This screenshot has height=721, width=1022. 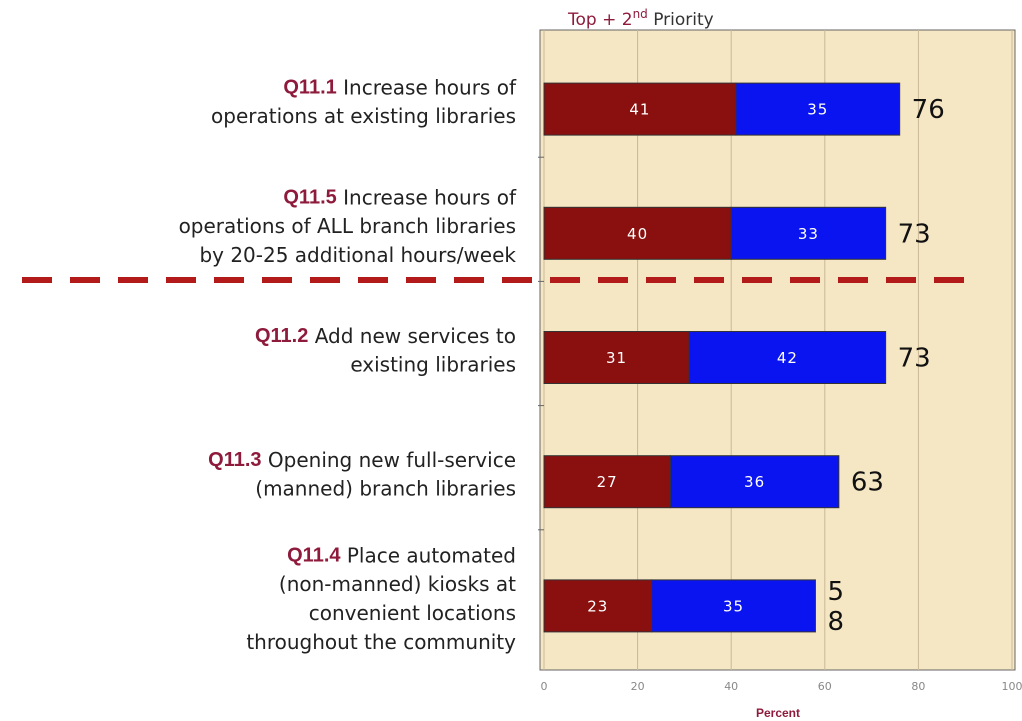 I want to click on category-label: throughout the community, so click(x=381, y=642).